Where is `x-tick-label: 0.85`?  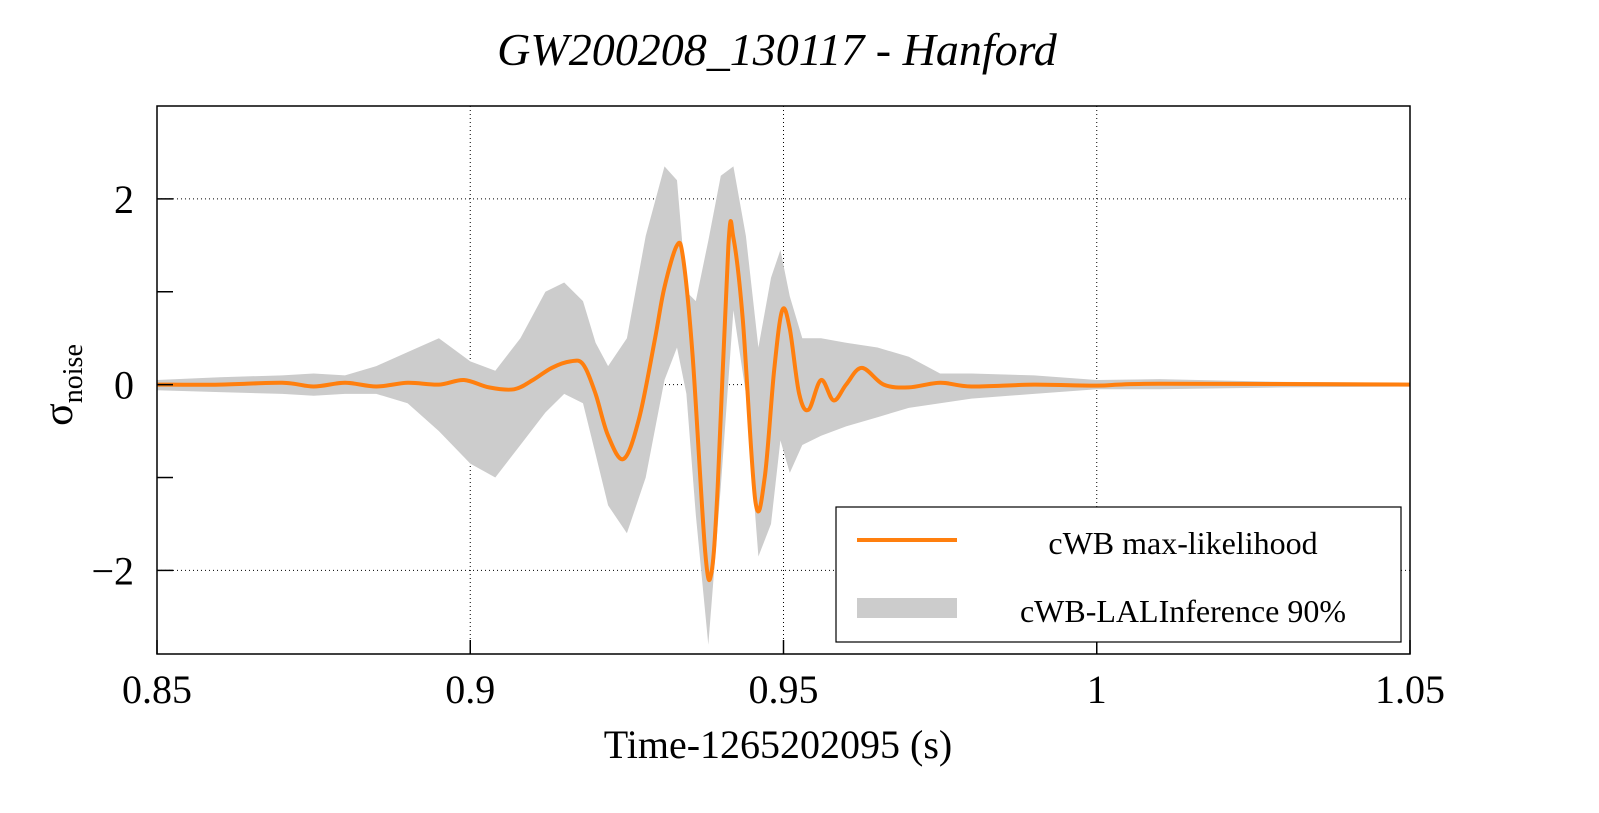
x-tick-label: 0.85 is located at coordinates (157, 689).